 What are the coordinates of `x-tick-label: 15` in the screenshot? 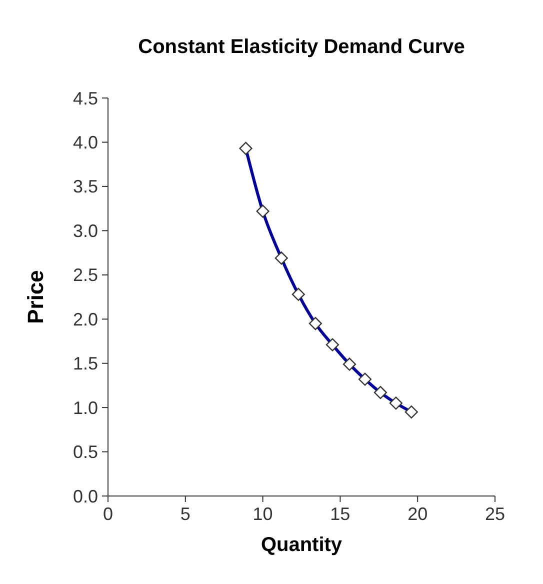 It's located at (340, 514).